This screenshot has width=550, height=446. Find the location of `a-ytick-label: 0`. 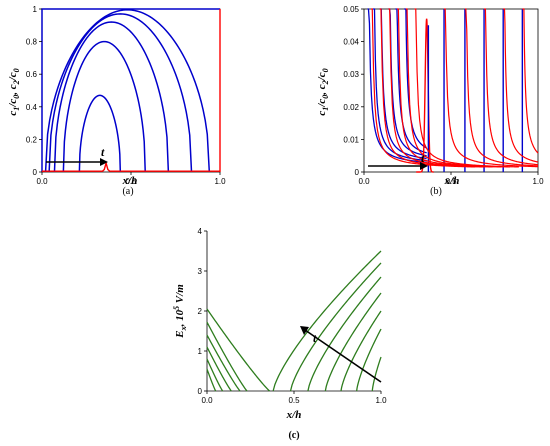

a-ytick-label: 0 is located at coordinates (35, 172).